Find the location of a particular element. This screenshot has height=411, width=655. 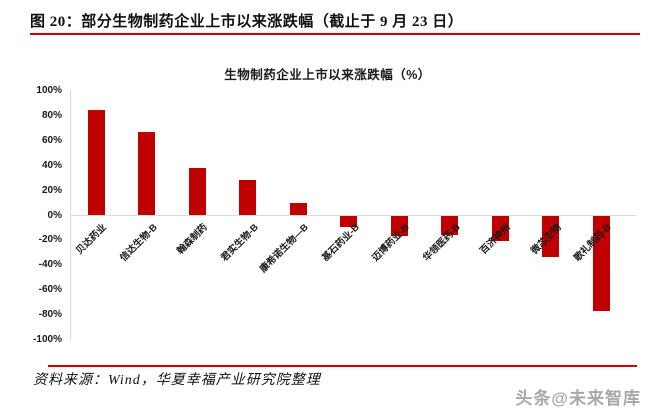

source-note: 资料来源：Wind，华夏幸福产业研究院整理 is located at coordinates (177, 380).